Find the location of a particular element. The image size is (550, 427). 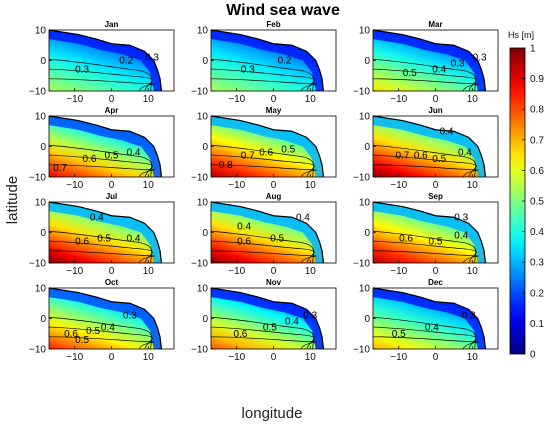

colorbar-tick-label: 0.8 is located at coordinates (537, 110).